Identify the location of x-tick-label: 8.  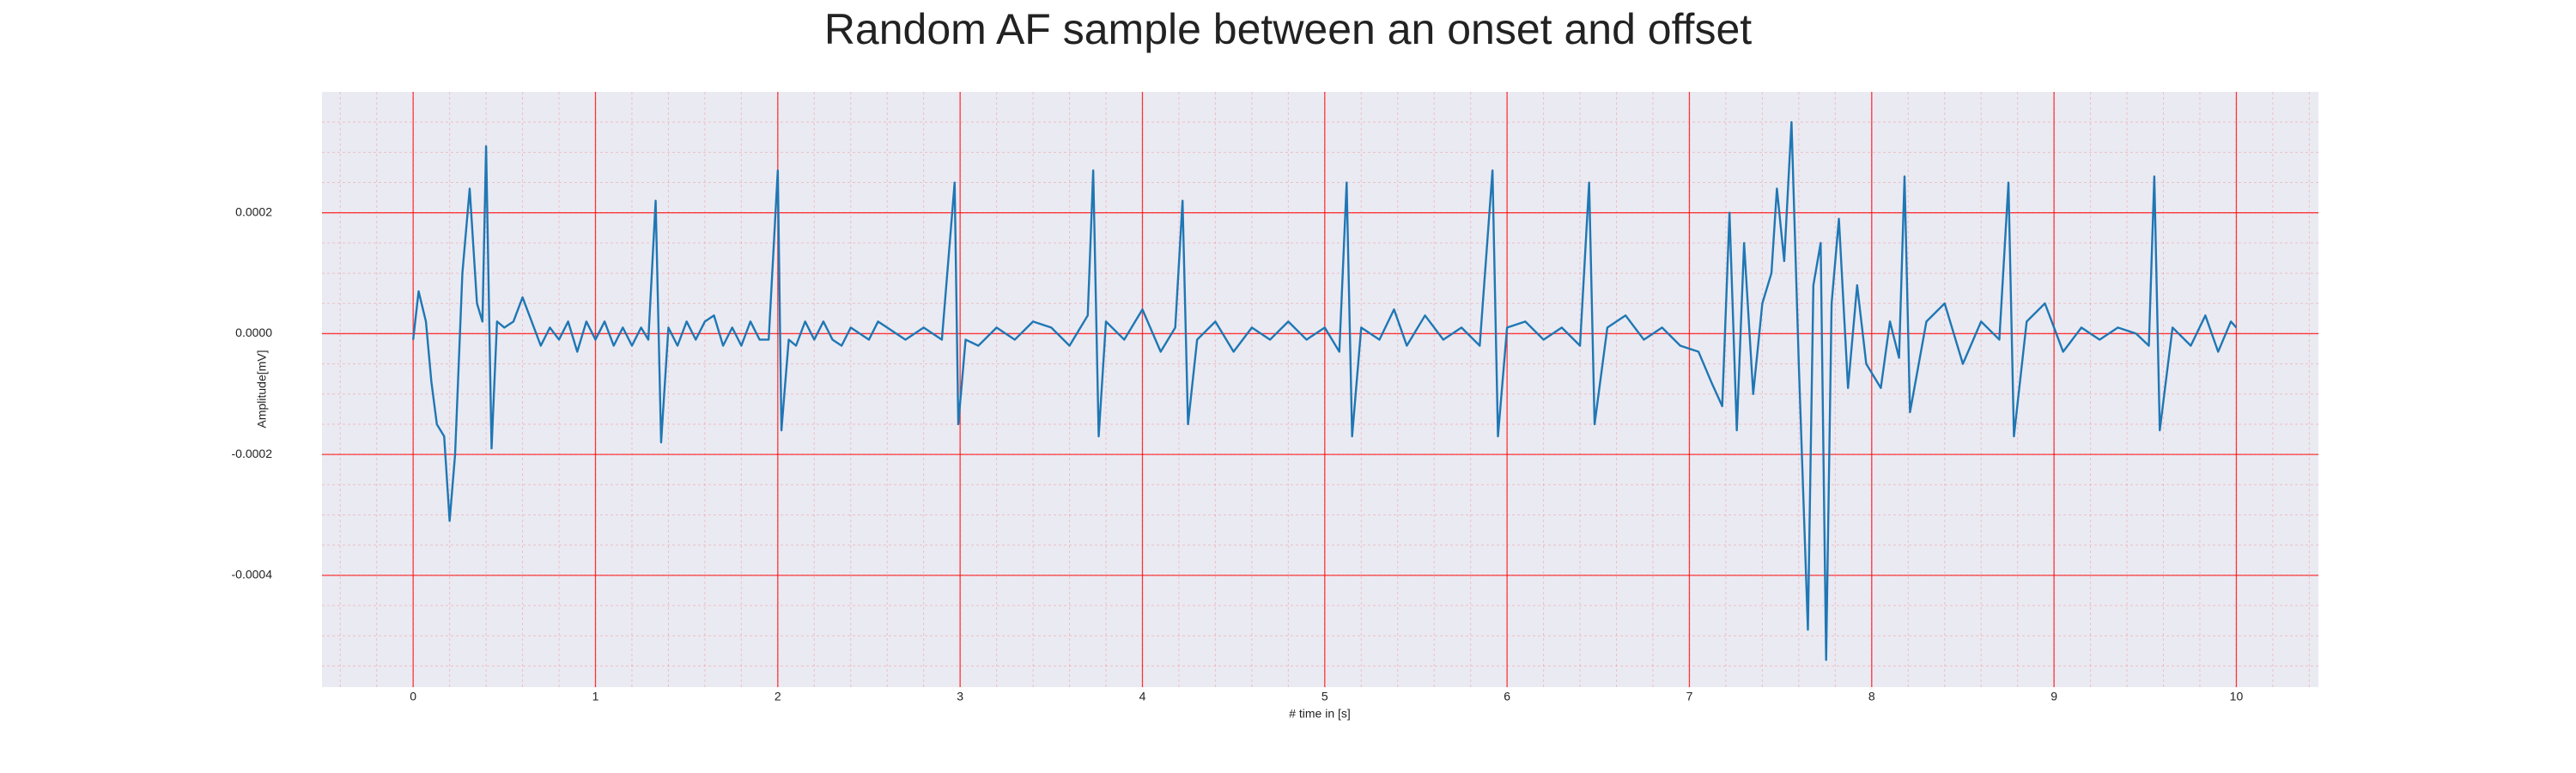
(1872, 696).